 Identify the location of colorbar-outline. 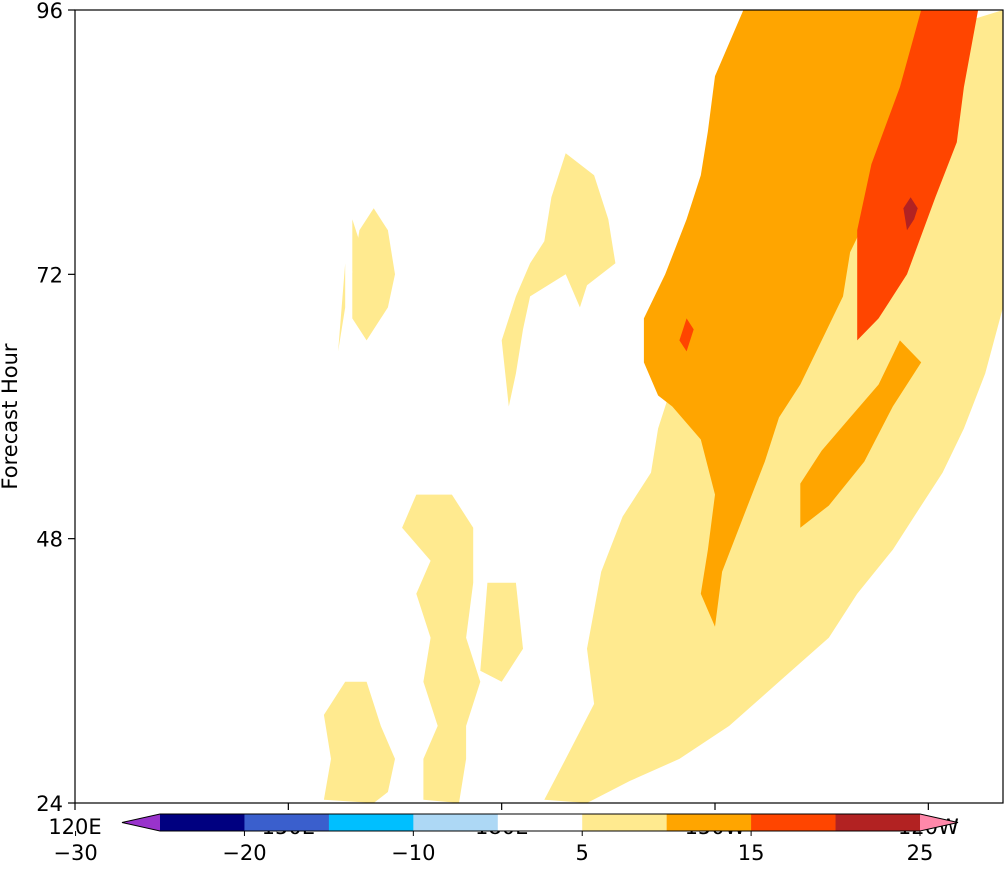
(540, 822).